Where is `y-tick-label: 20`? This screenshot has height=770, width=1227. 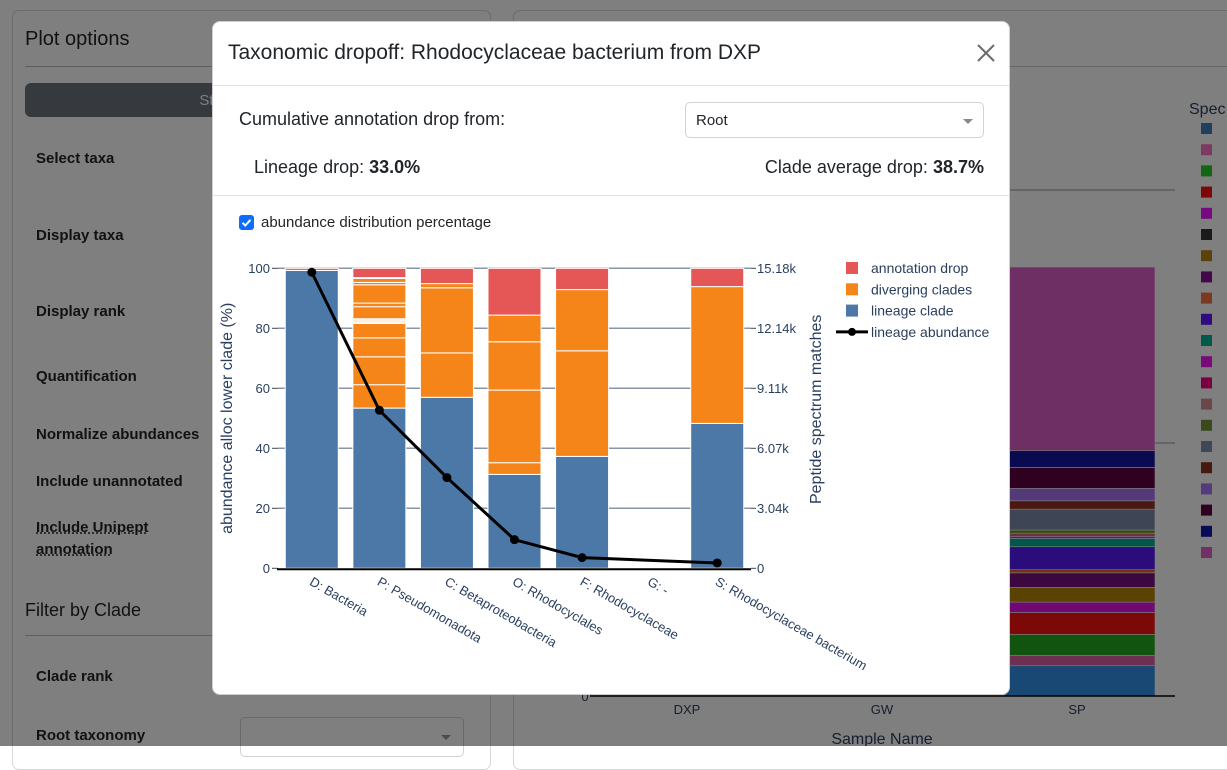 y-tick-label: 20 is located at coordinates (263, 508).